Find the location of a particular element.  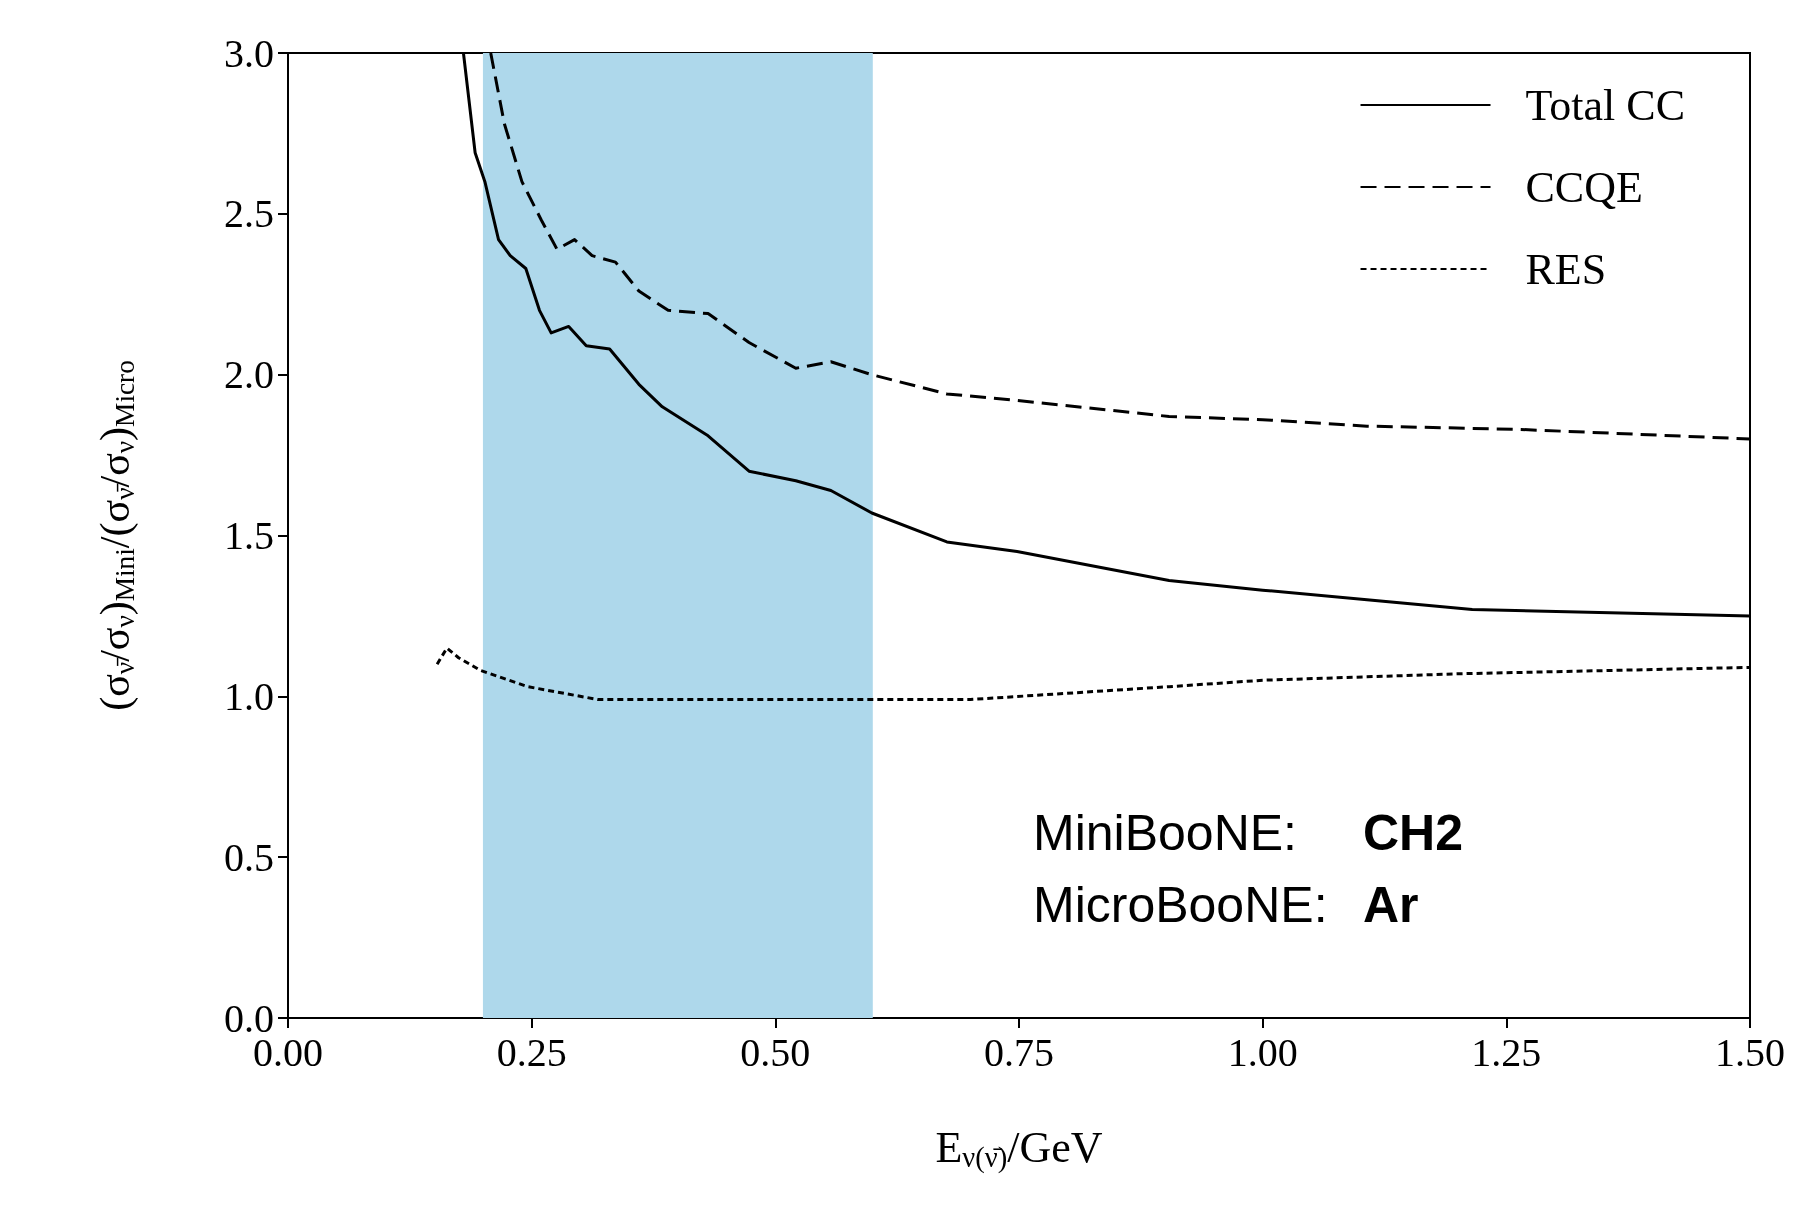

y-tick-label: 2.5 is located at coordinates (249, 214).